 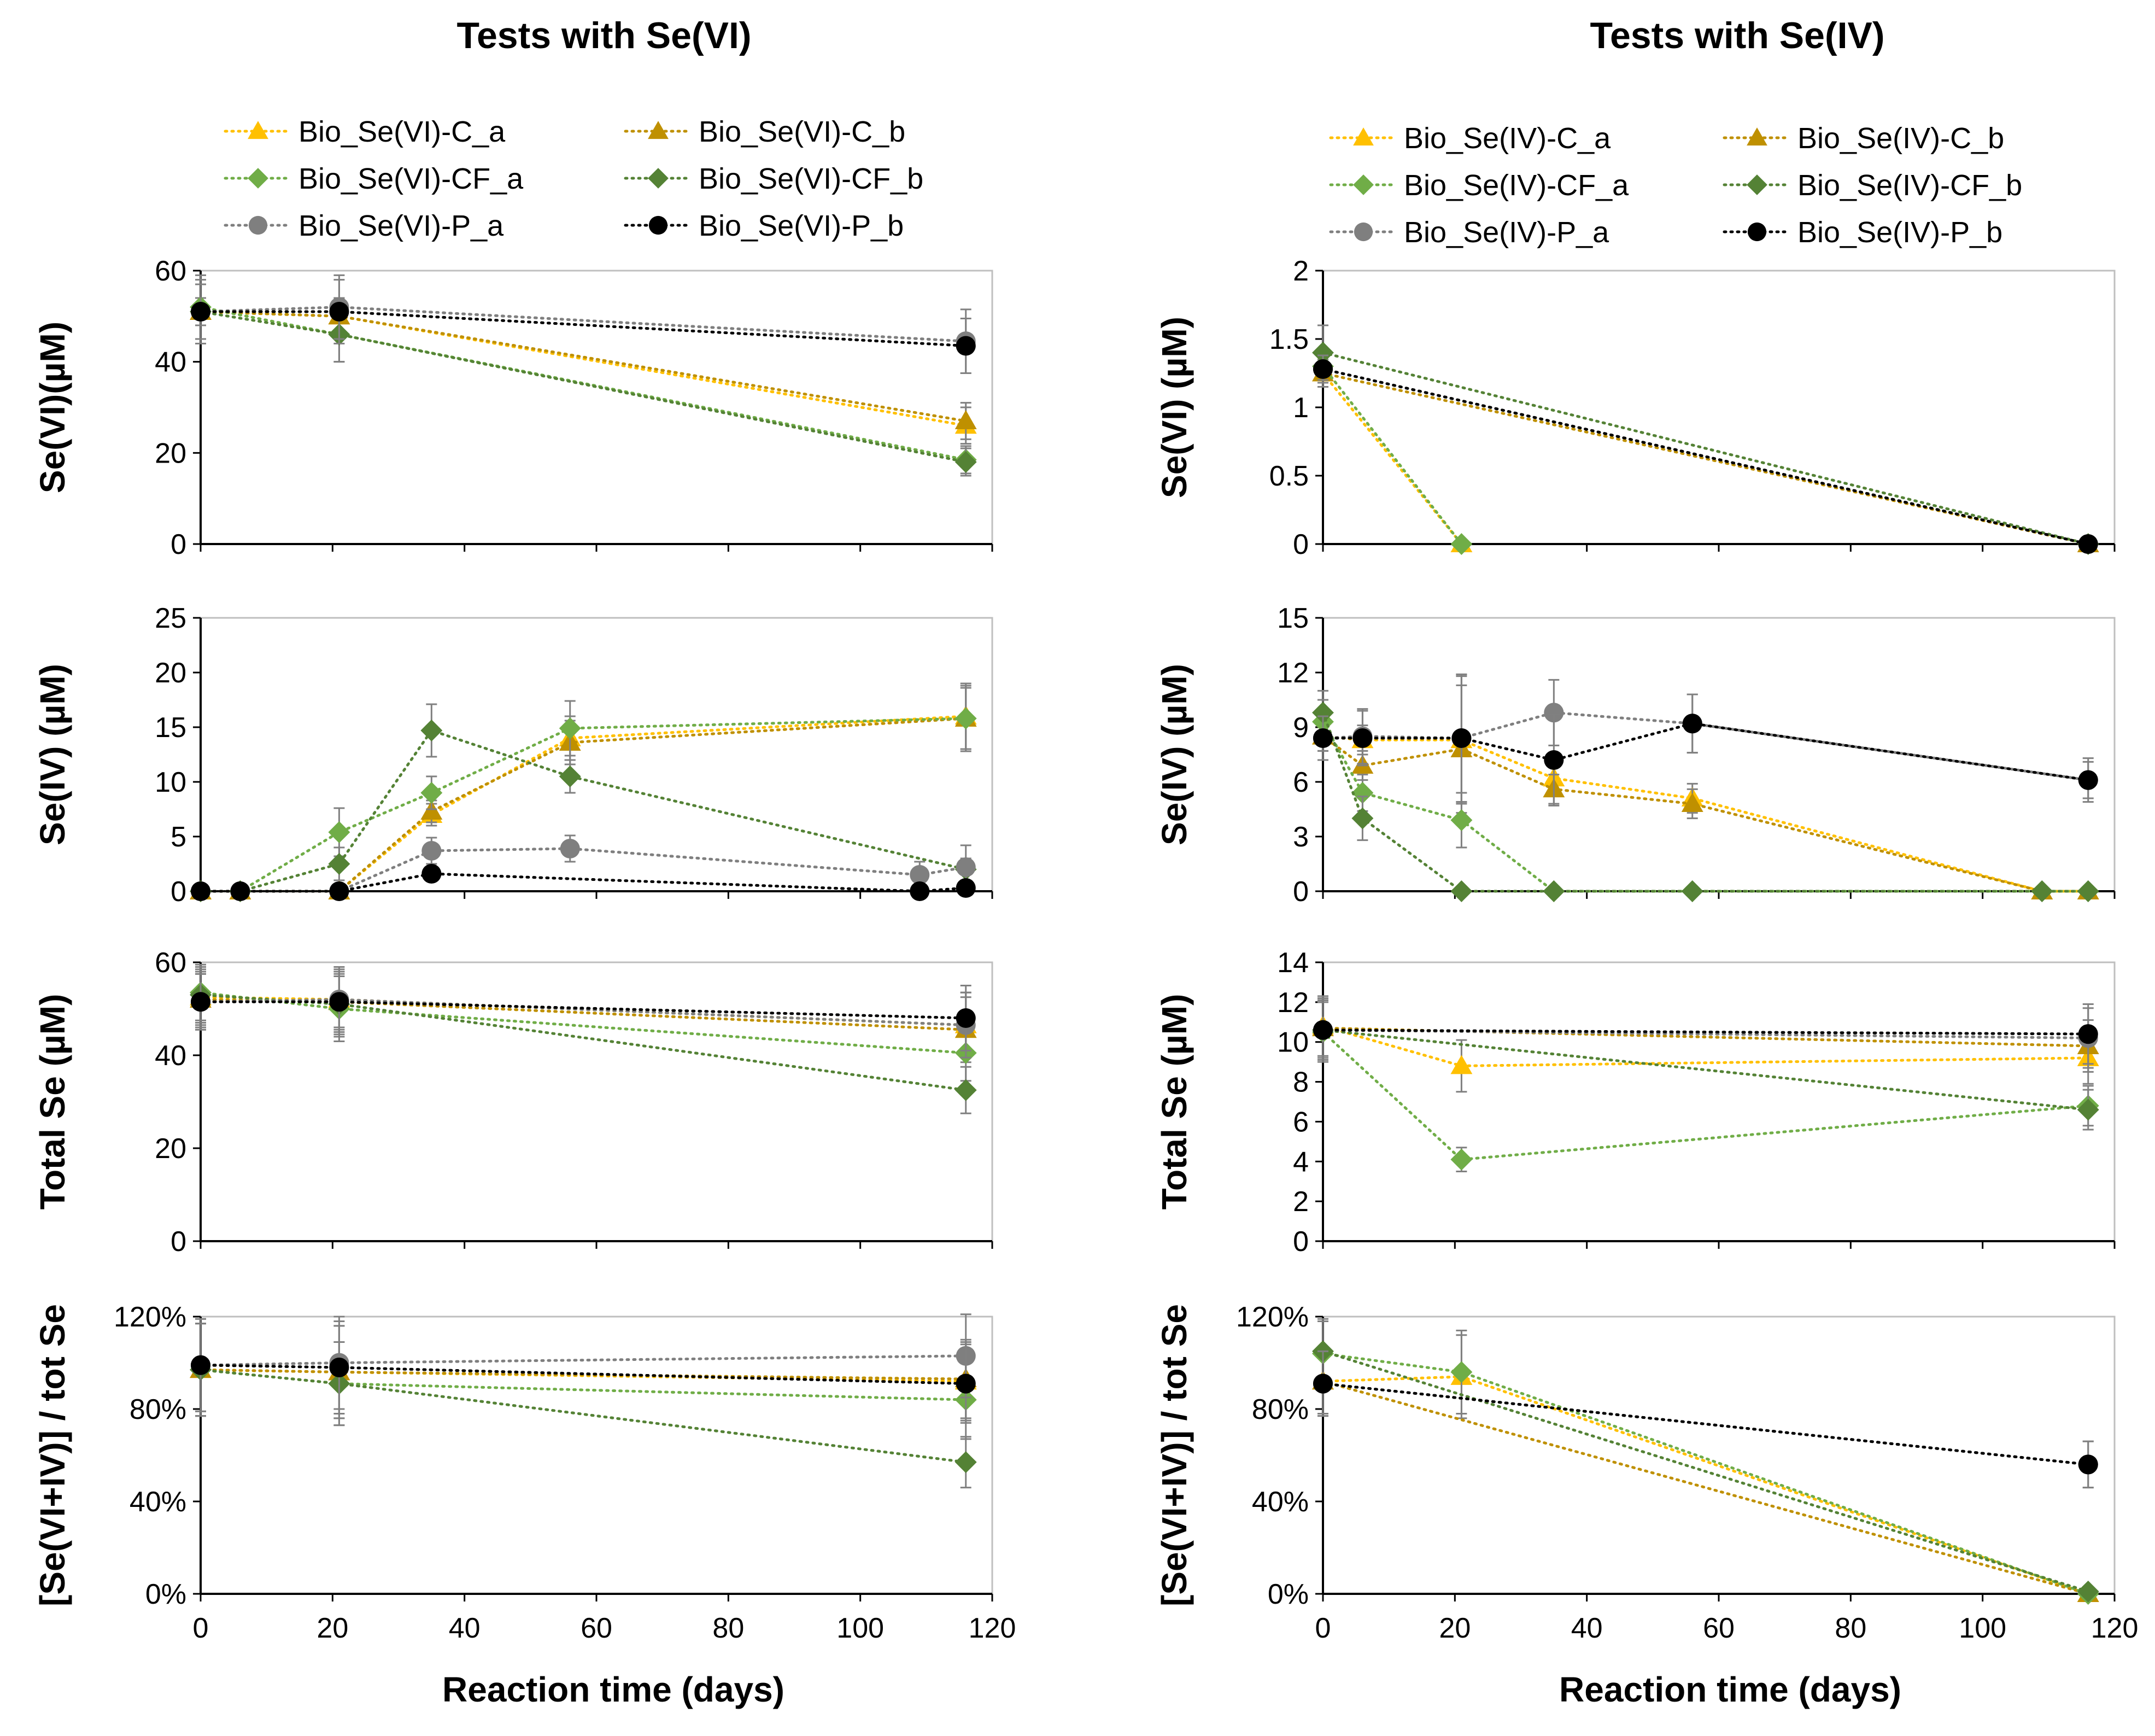 I want to click on legend-entry: Bio_Se(VI)-CF_b, so click(x=773, y=178).